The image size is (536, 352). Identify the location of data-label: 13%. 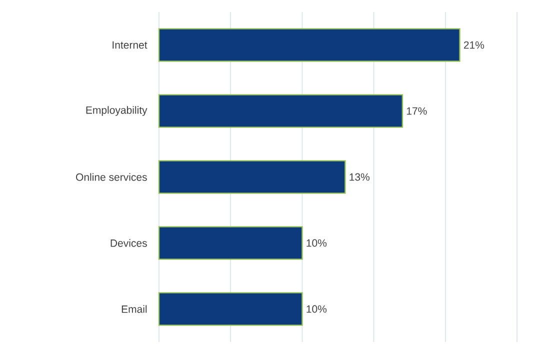
(360, 177).